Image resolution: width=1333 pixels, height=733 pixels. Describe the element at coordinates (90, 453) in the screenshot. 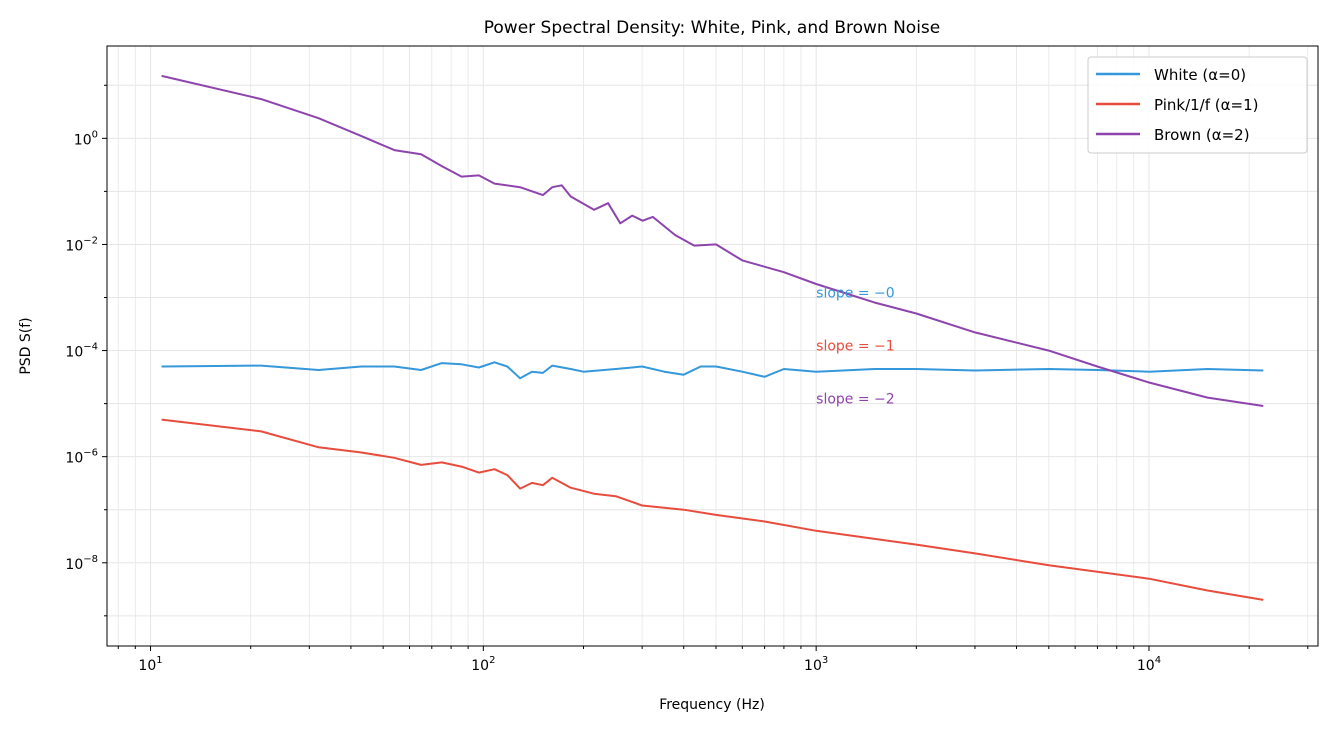

I see `y-tick-exp: −6` at that location.